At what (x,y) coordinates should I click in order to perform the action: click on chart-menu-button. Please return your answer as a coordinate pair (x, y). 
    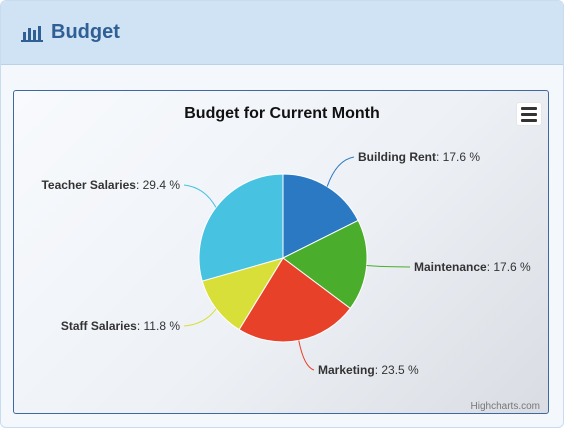
    Looking at the image, I should click on (529, 114).